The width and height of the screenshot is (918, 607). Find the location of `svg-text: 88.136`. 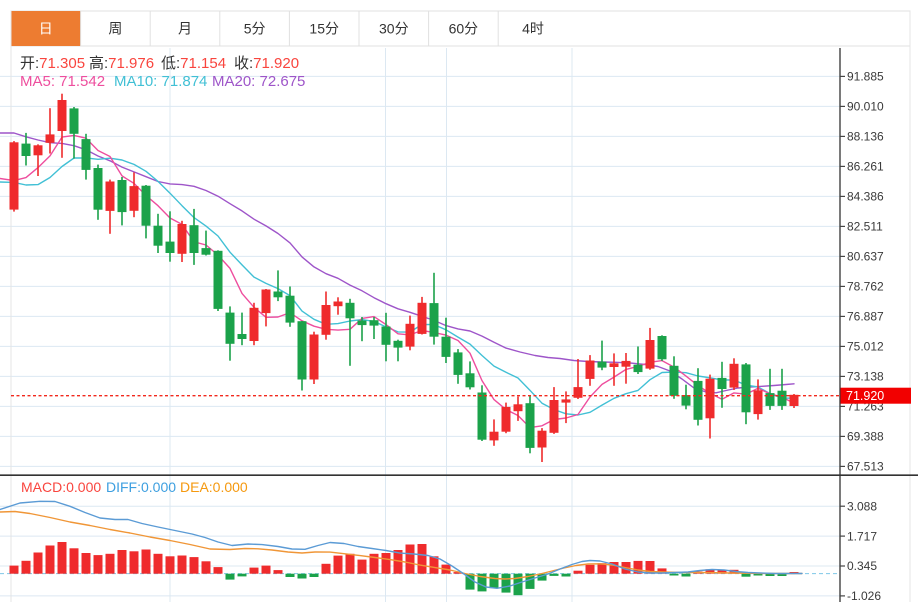

svg-text: 88.136 is located at coordinates (865, 137).